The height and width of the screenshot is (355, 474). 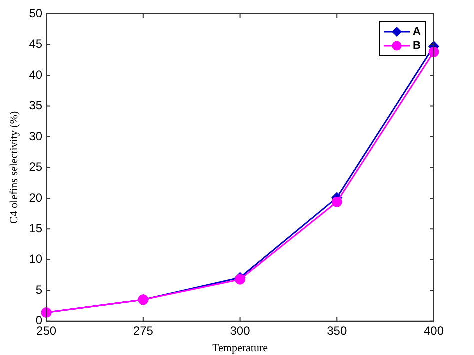 What do you see at coordinates (417, 46) in the screenshot?
I see `legend-label: B` at bounding box center [417, 46].